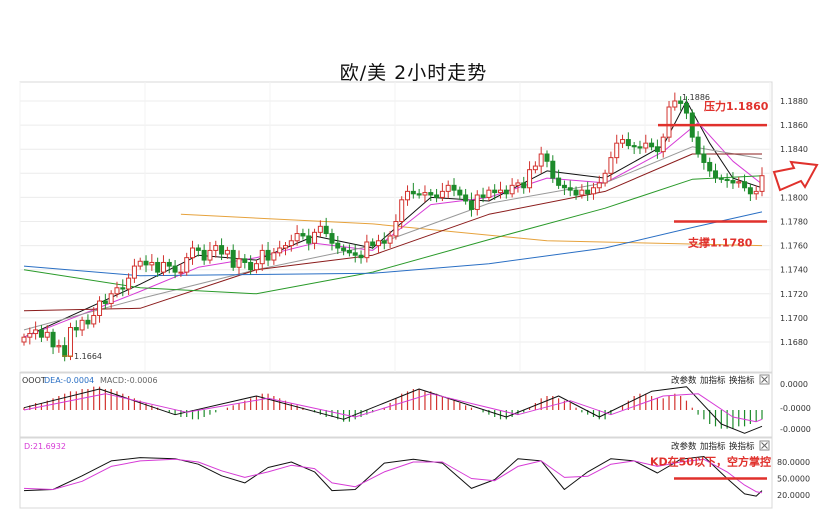 The image size is (827, 515). I want to click on macd-edit-params-button: 改参数, so click(684, 380).